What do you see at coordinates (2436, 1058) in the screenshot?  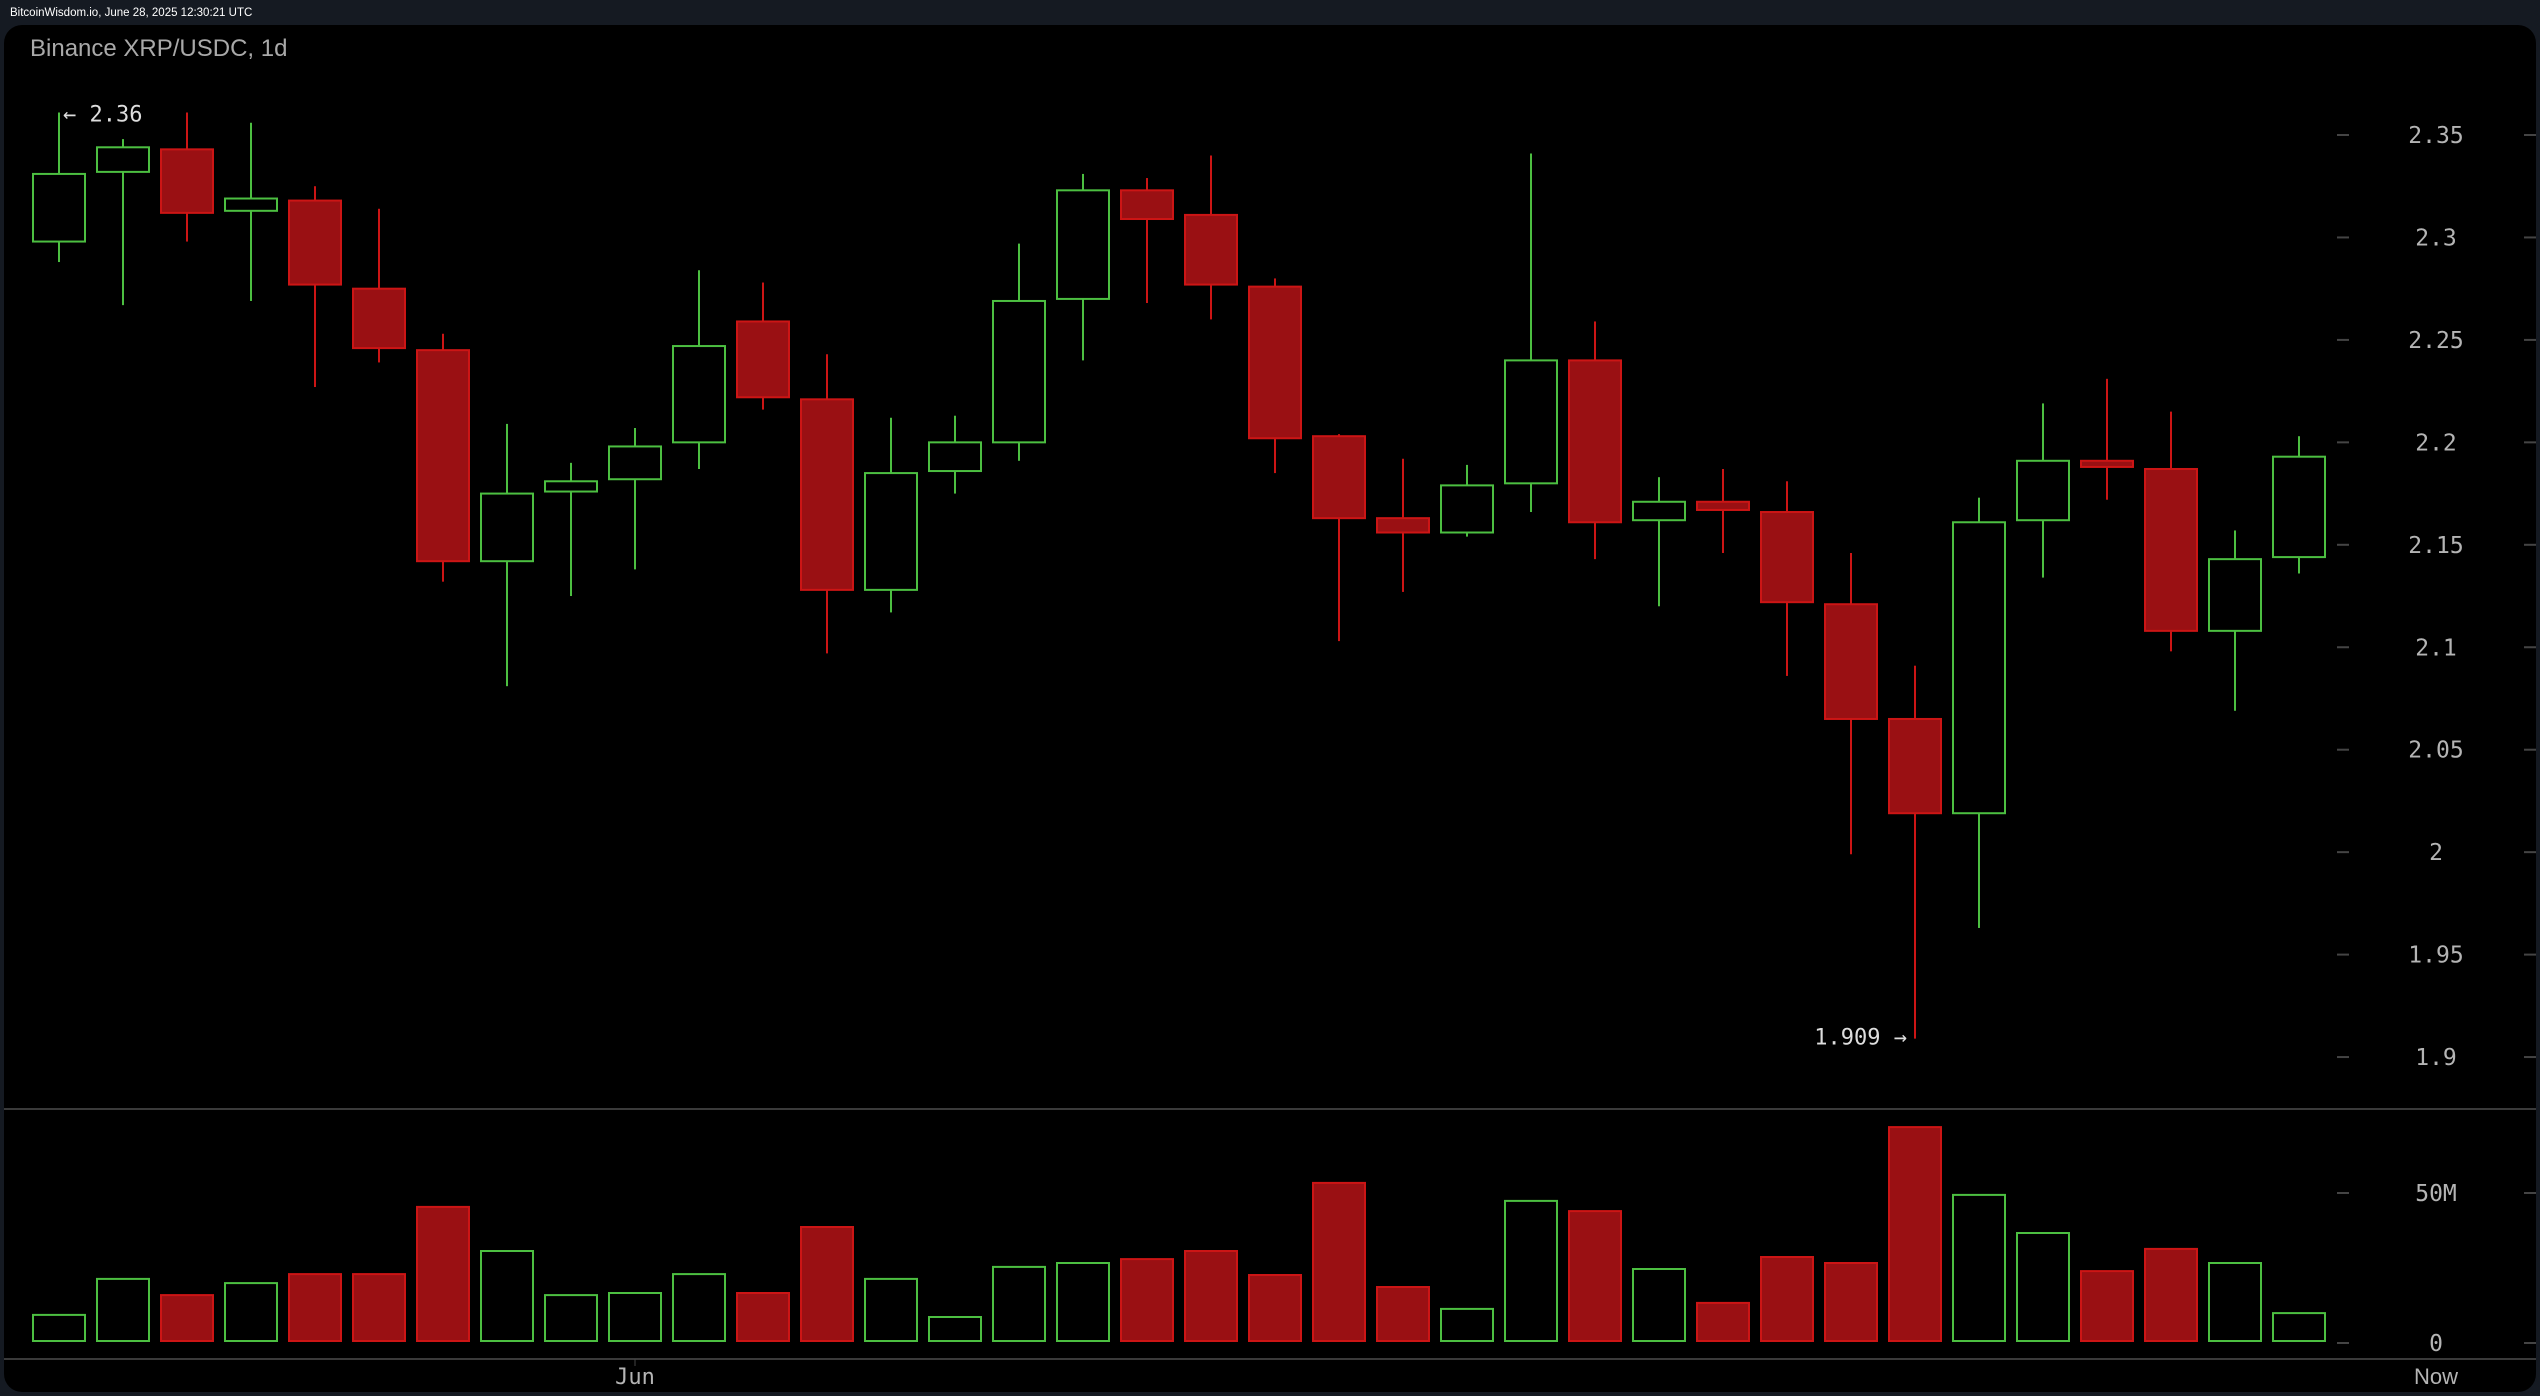 I see `price-axis-label: 1.9` at bounding box center [2436, 1058].